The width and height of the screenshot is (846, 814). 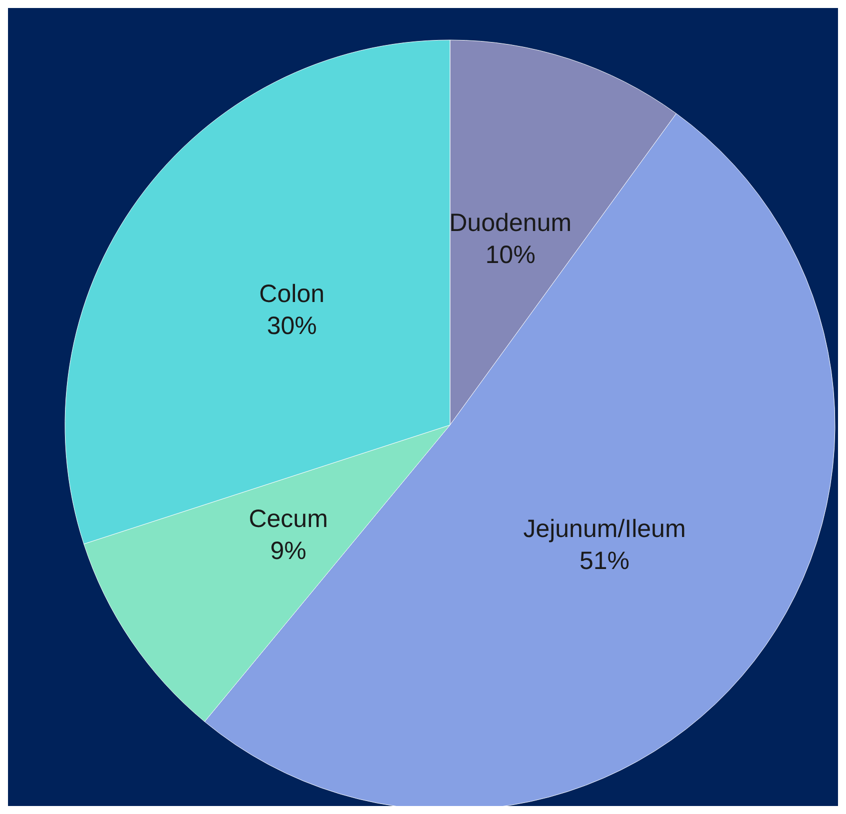 I want to click on data-label: 9%, so click(x=288, y=550).